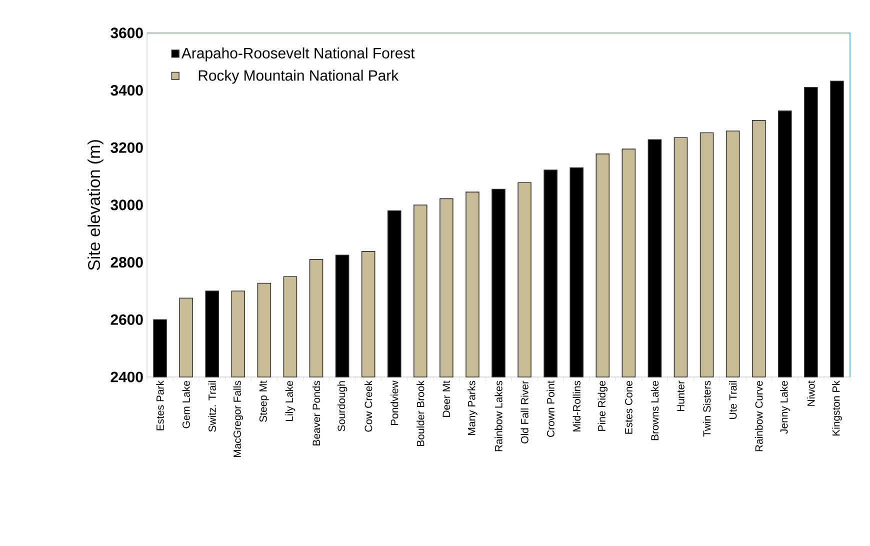 The width and height of the screenshot is (870, 546). What do you see at coordinates (212, 406) in the screenshot?
I see `x-tick-label: Switz. Trail` at bounding box center [212, 406].